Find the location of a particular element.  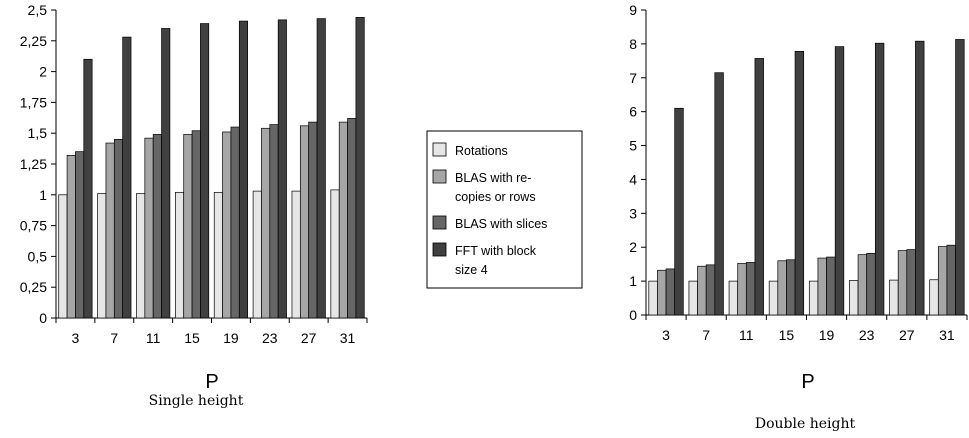

legend-label: Rotations is located at coordinates (481, 151).